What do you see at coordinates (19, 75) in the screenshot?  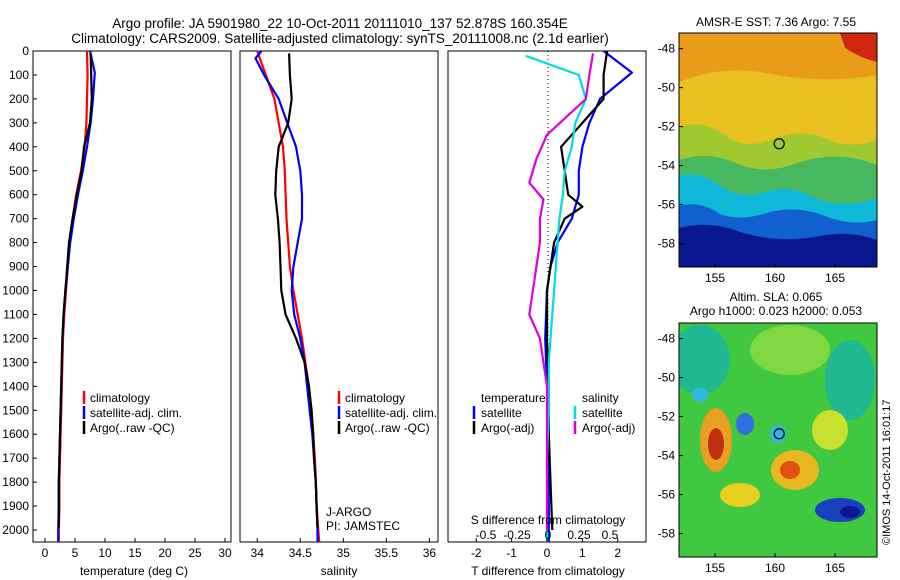 I see `depth-tick-label: 100` at bounding box center [19, 75].